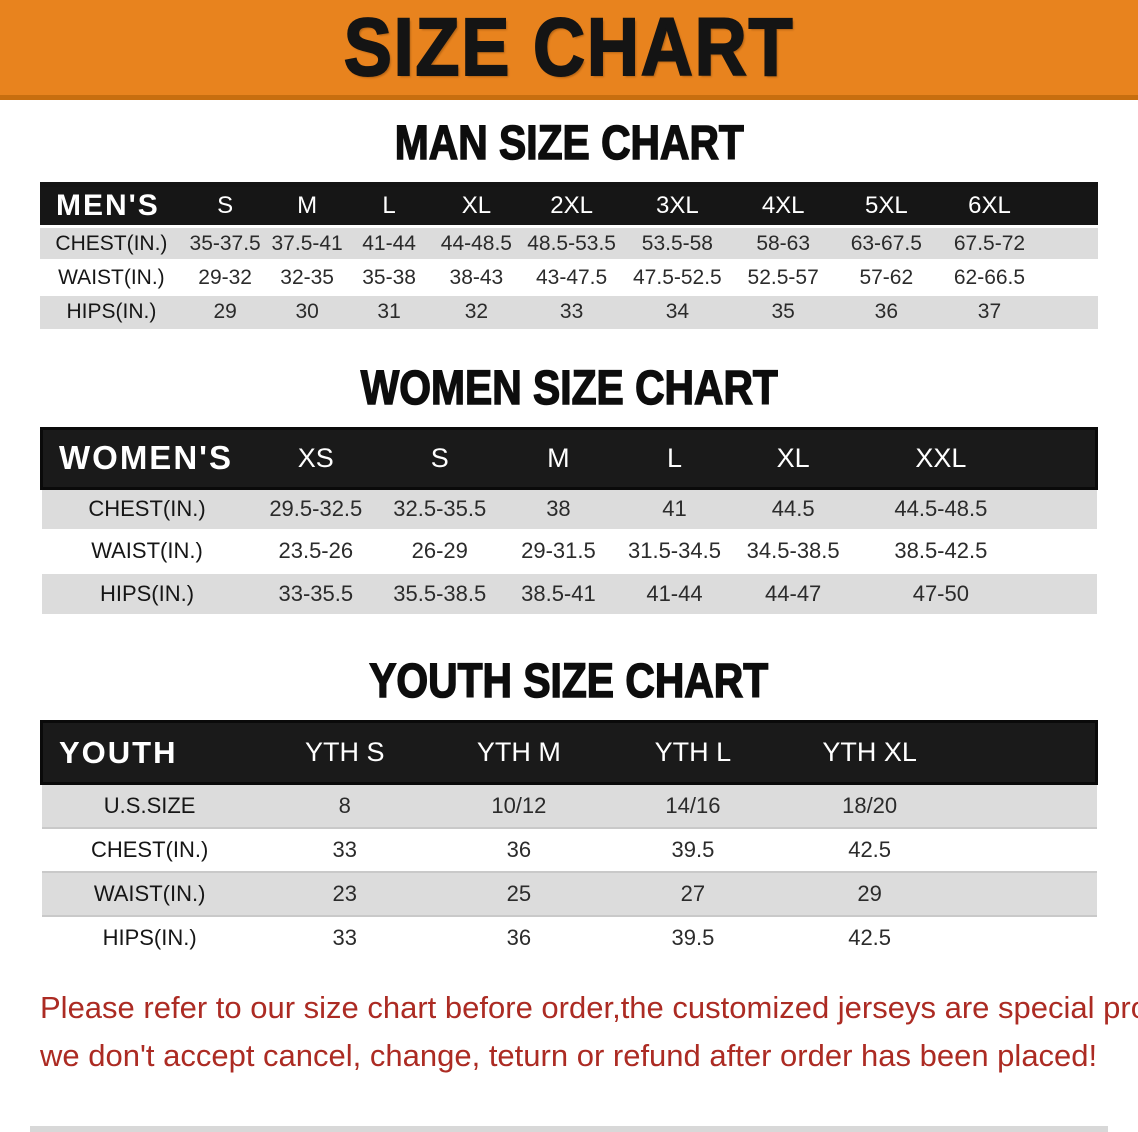 This screenshot has width=1138, height=1132. I want to click on table-cell: 27, so click(692, 893).